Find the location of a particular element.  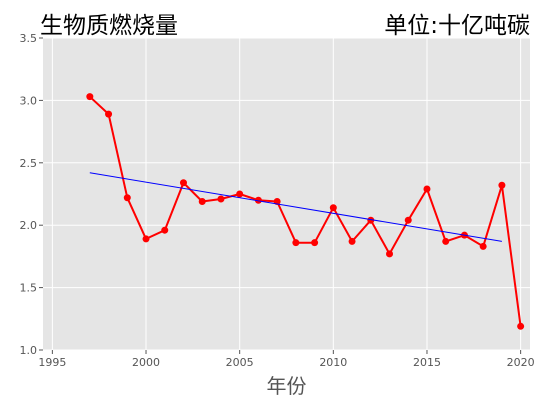

y-tick-label: 2.0 is located at coordinates (29, 225).